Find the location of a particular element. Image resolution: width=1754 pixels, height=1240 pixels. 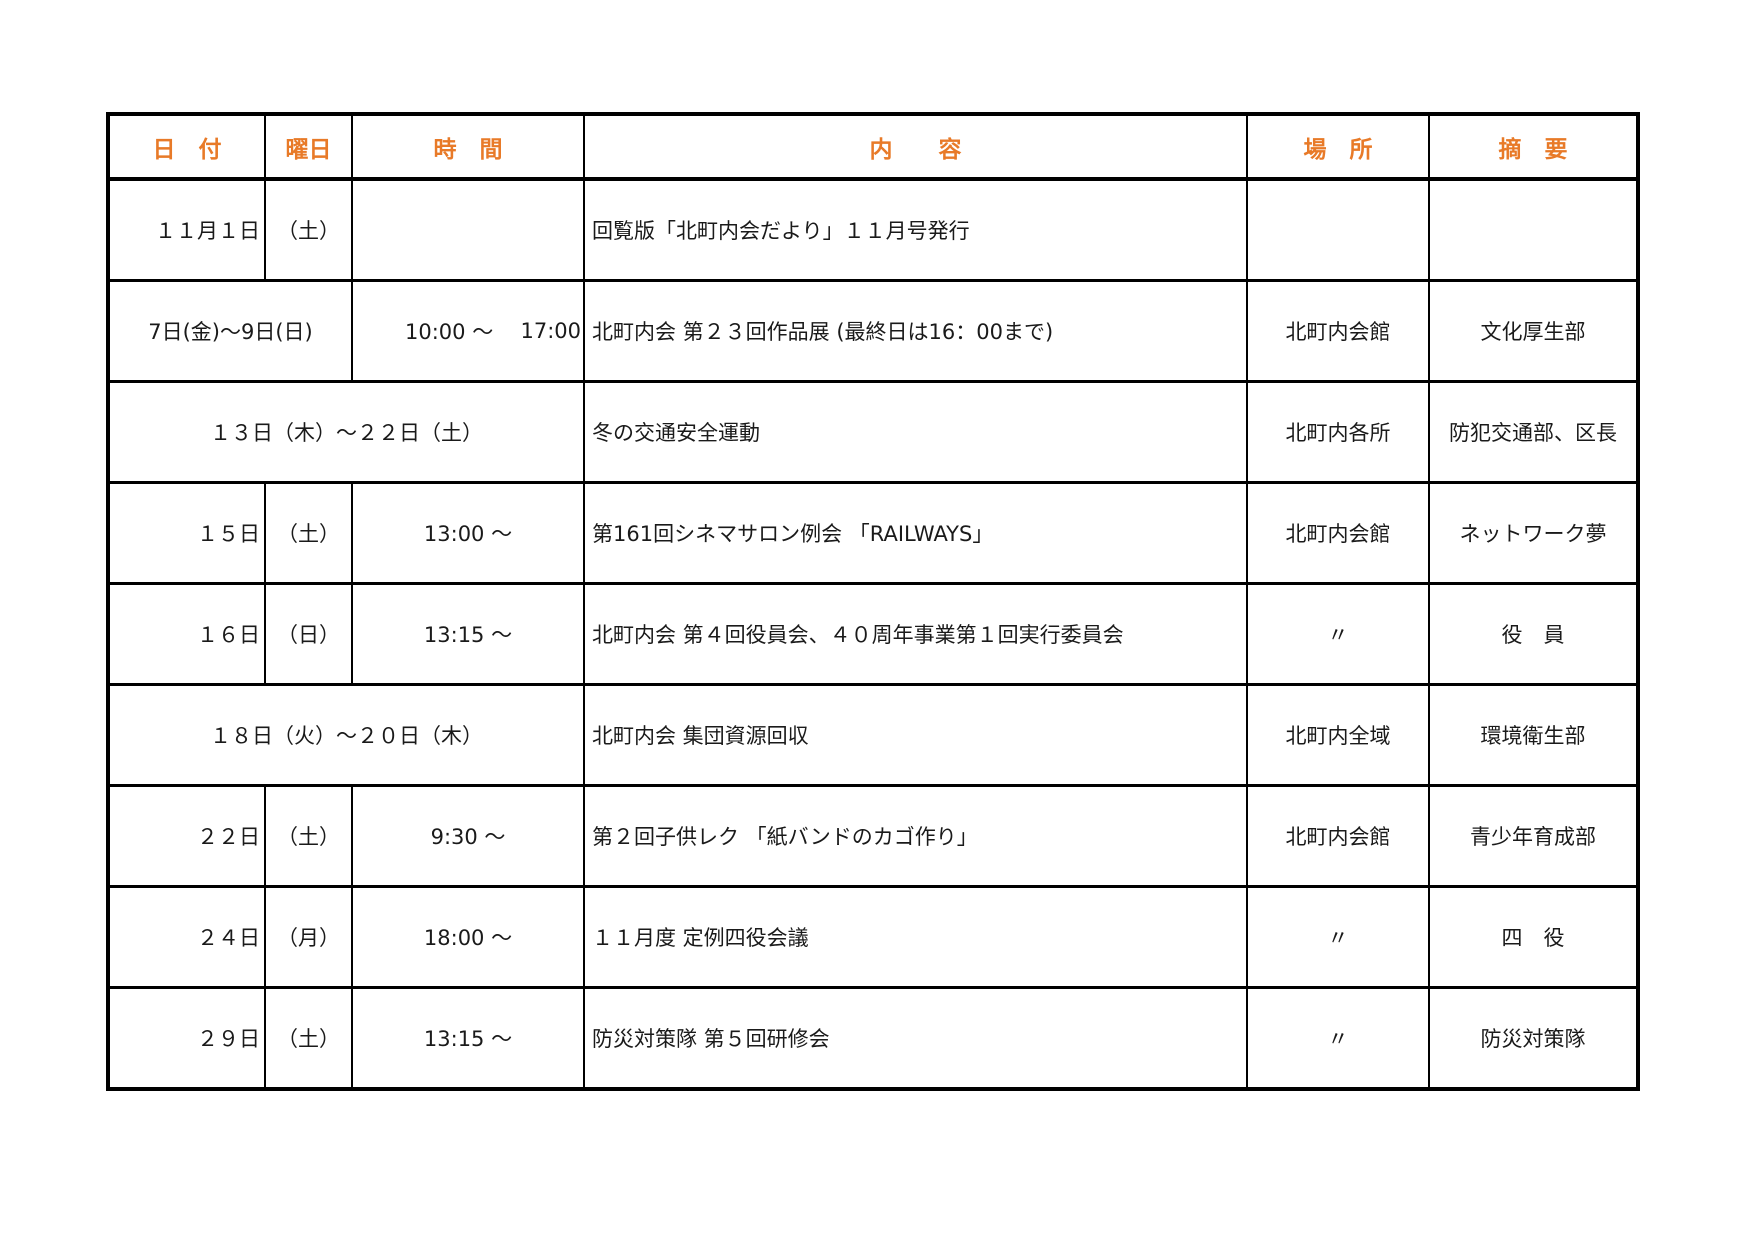

cell-date-range: 7日(金)～9日(日) is located at coordinates (230, 331).